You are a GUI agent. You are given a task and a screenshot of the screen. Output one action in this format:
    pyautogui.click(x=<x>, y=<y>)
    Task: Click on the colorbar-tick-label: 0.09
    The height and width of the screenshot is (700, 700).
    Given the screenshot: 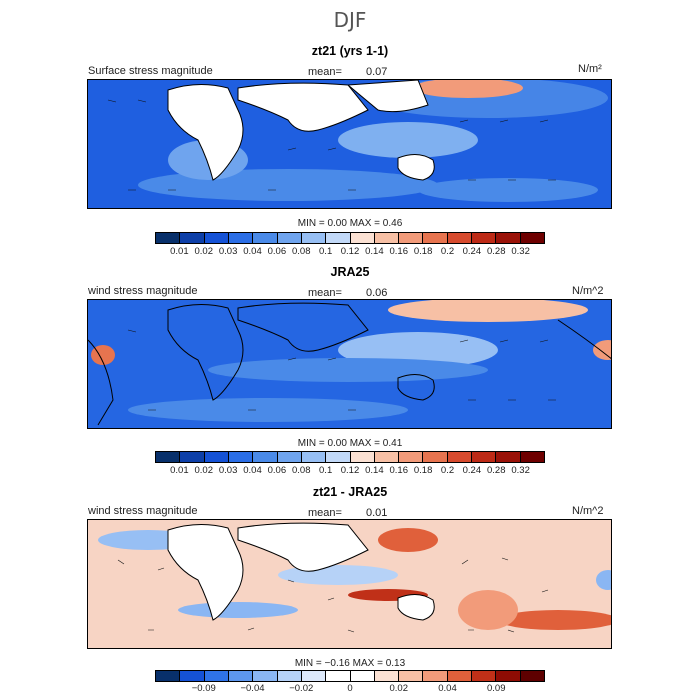 What is the action you would take?
    pyautogui.click(x=496, y=688)
    